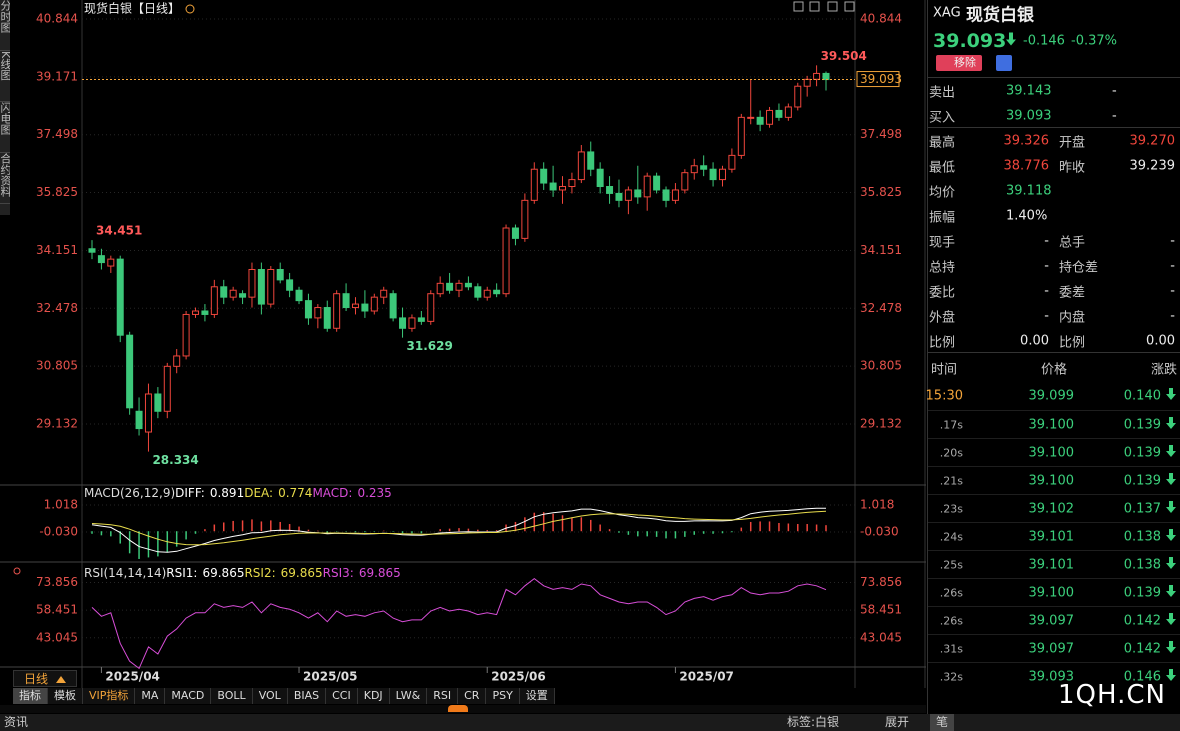 The width and height of the screenshot is (1180, 731). Describe the element at coordinates (959, 63) in the screenshot. I see `remove-button: 移除` at that location.